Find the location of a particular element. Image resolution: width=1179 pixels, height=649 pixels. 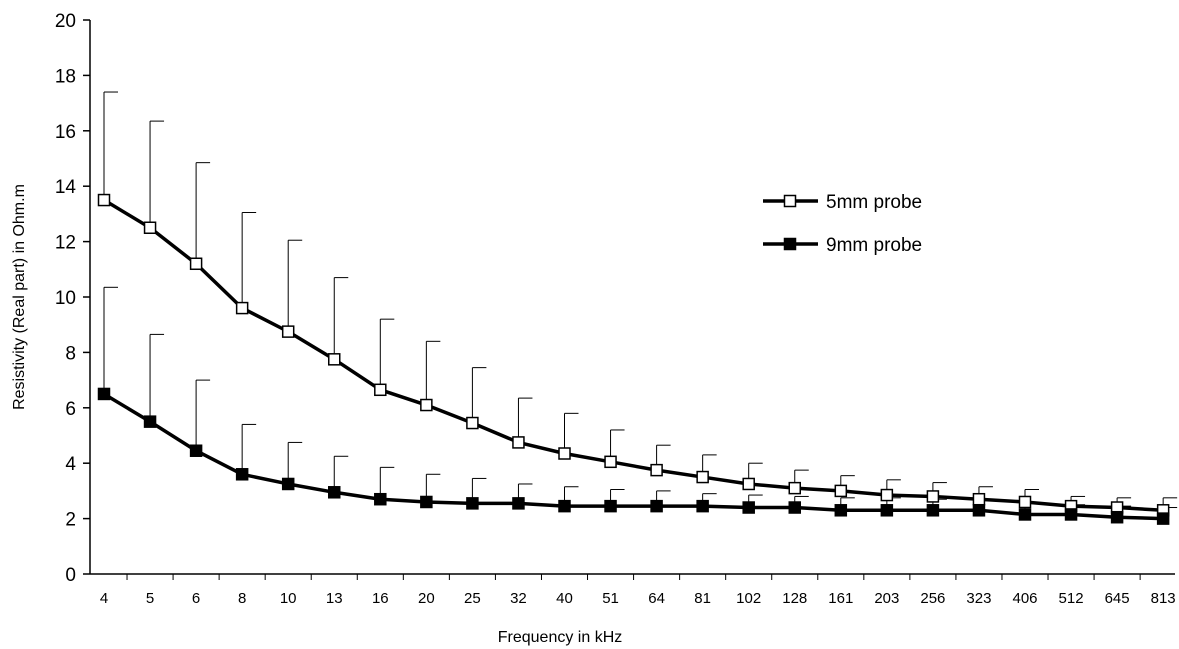

y-tick-label: 10 is located at coordinates (65, 298).